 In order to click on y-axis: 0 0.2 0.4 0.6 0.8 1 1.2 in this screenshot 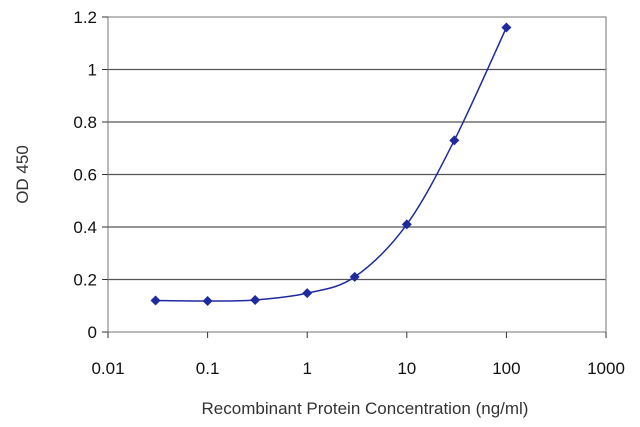, I will do `click(90, 175)`.